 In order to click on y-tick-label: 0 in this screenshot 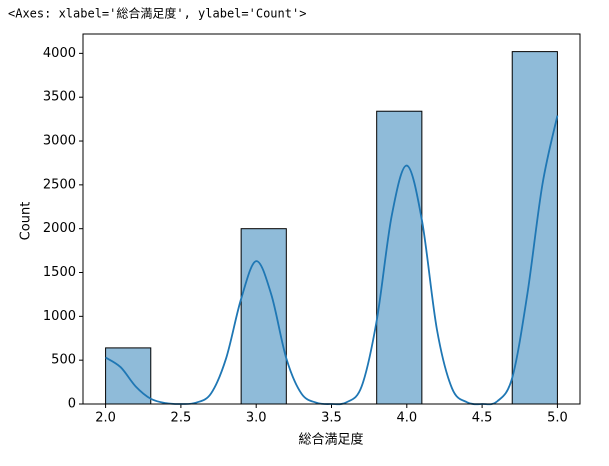, I will do `click(72, 404)`.